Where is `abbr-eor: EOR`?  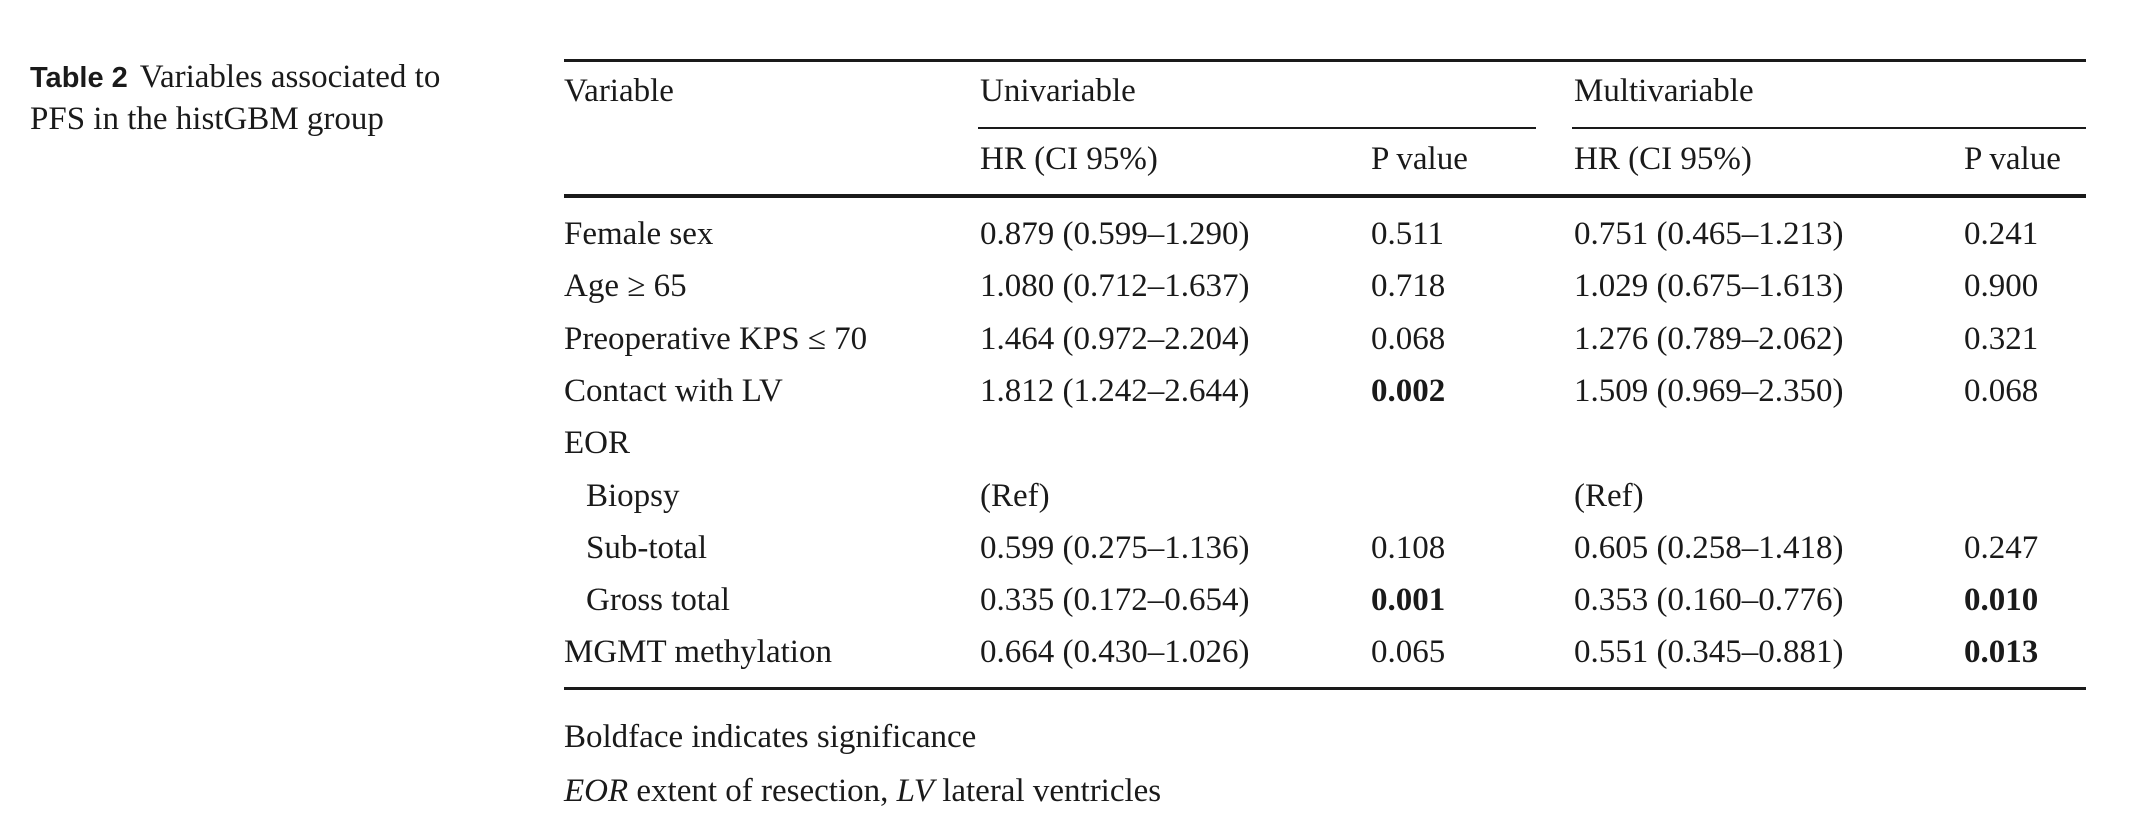
abbr-eor: EOR is located at coordinates (596, 791).